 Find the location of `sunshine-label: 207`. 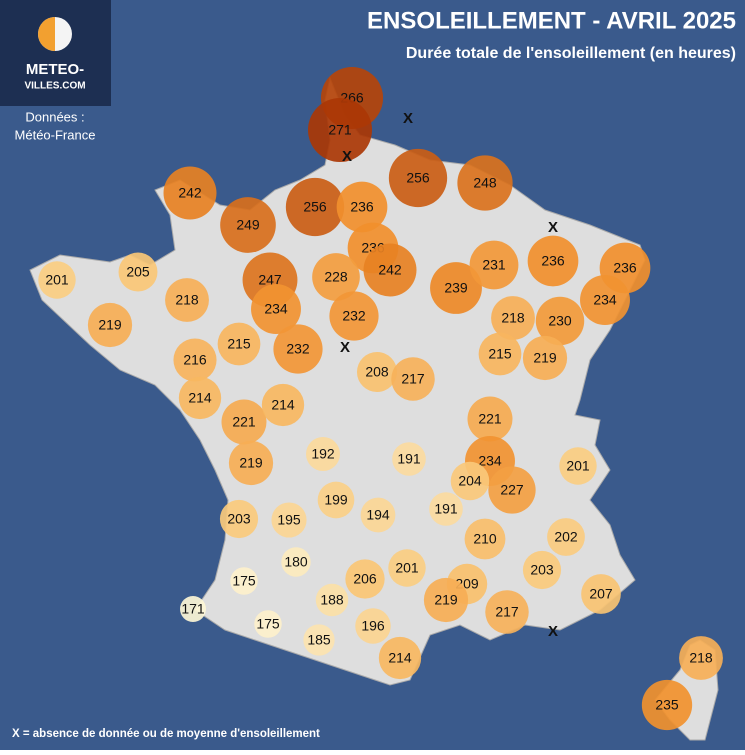

sunshine-label: 207 is located at coordinates (601, 594).